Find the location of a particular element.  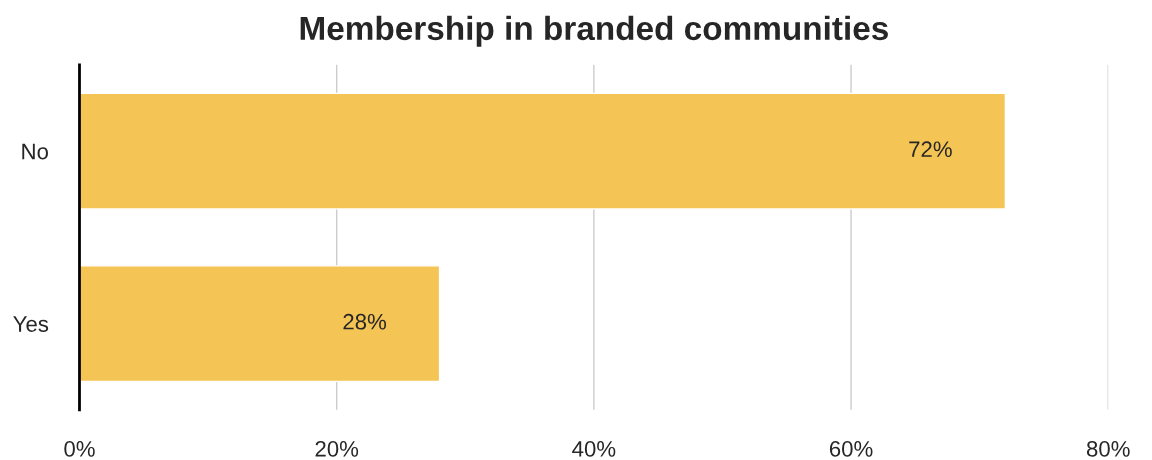

x-tick-label: 60% is located at coordinates (851, 449).